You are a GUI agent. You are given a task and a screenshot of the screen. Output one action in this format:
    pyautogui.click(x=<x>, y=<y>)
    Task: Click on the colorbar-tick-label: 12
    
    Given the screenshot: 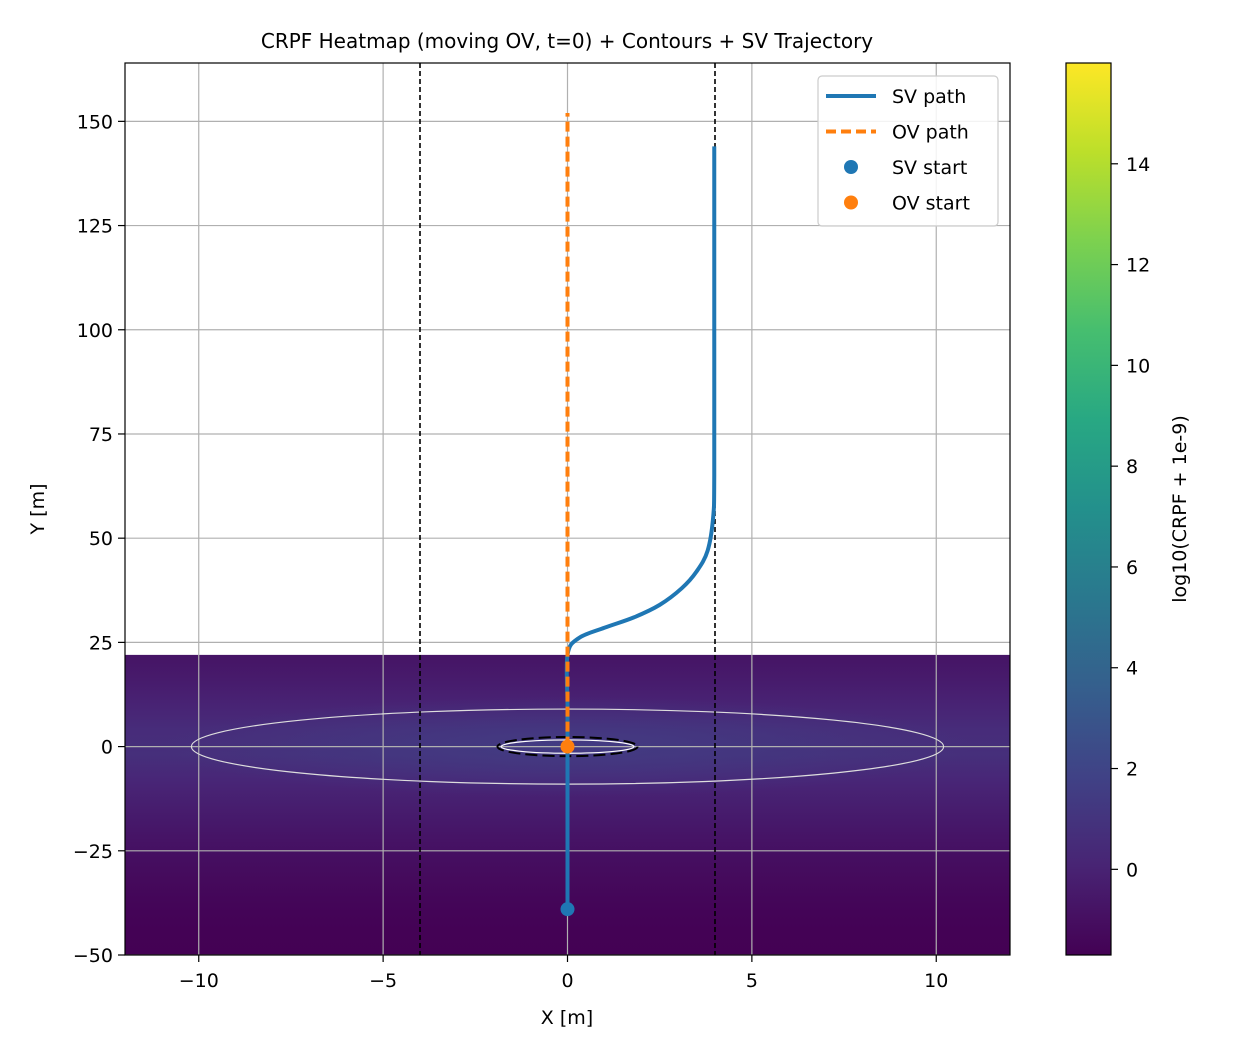 What is the action you would take?
    pyautogui.click(x=1138, y=266)
    